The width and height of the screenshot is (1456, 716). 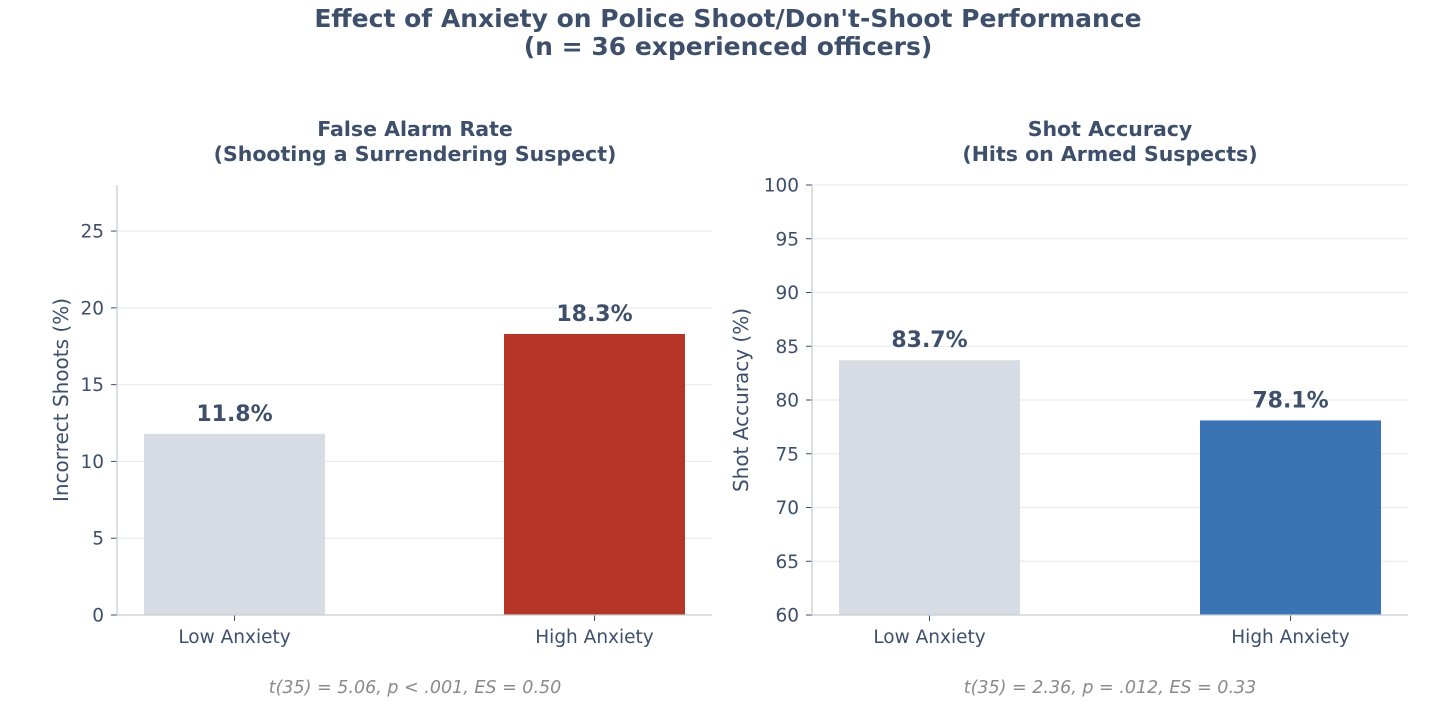 What do you see at coordinates (787, 401) in the screenshot?
I see `y-tick-label: 80` at bounding box center [787, 401].